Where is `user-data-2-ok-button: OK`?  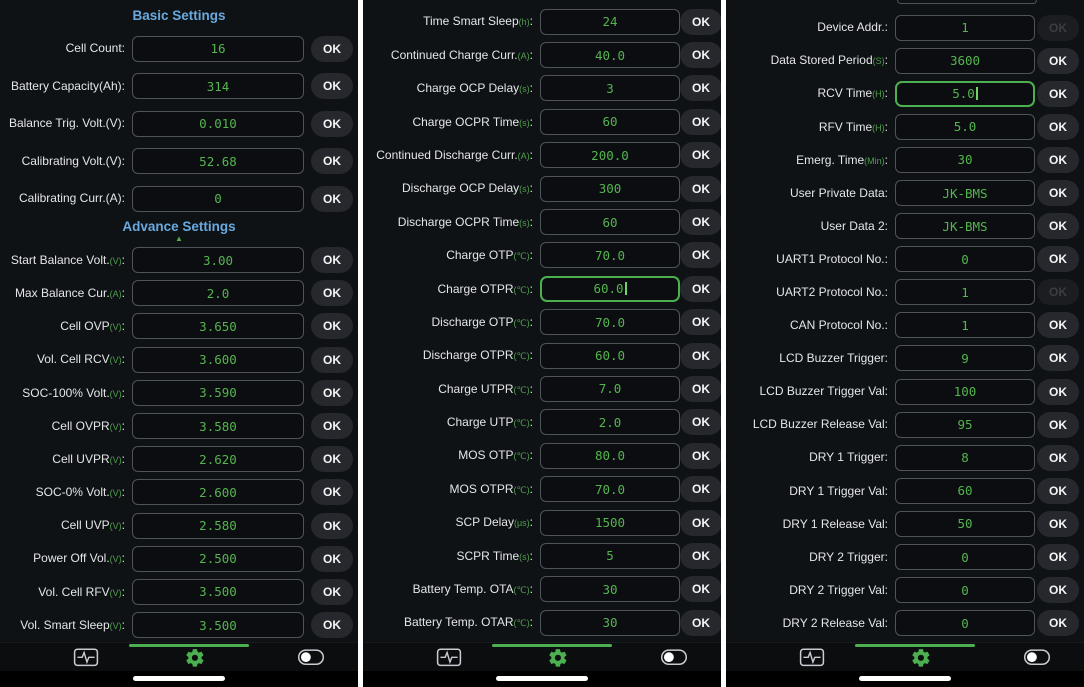
user-data-2-ok-button: OK is located at coordinates (1058, 226).